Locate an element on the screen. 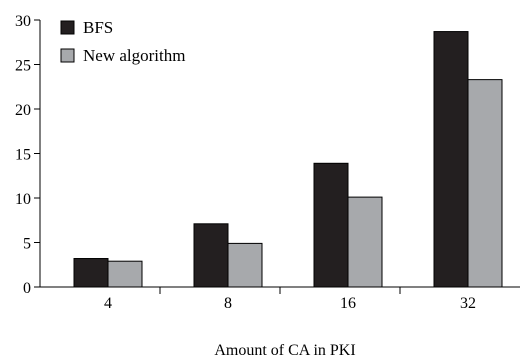 The image size is (520, 360). x-axis: 4 8 16 32 is located at coordinates (280, 299).